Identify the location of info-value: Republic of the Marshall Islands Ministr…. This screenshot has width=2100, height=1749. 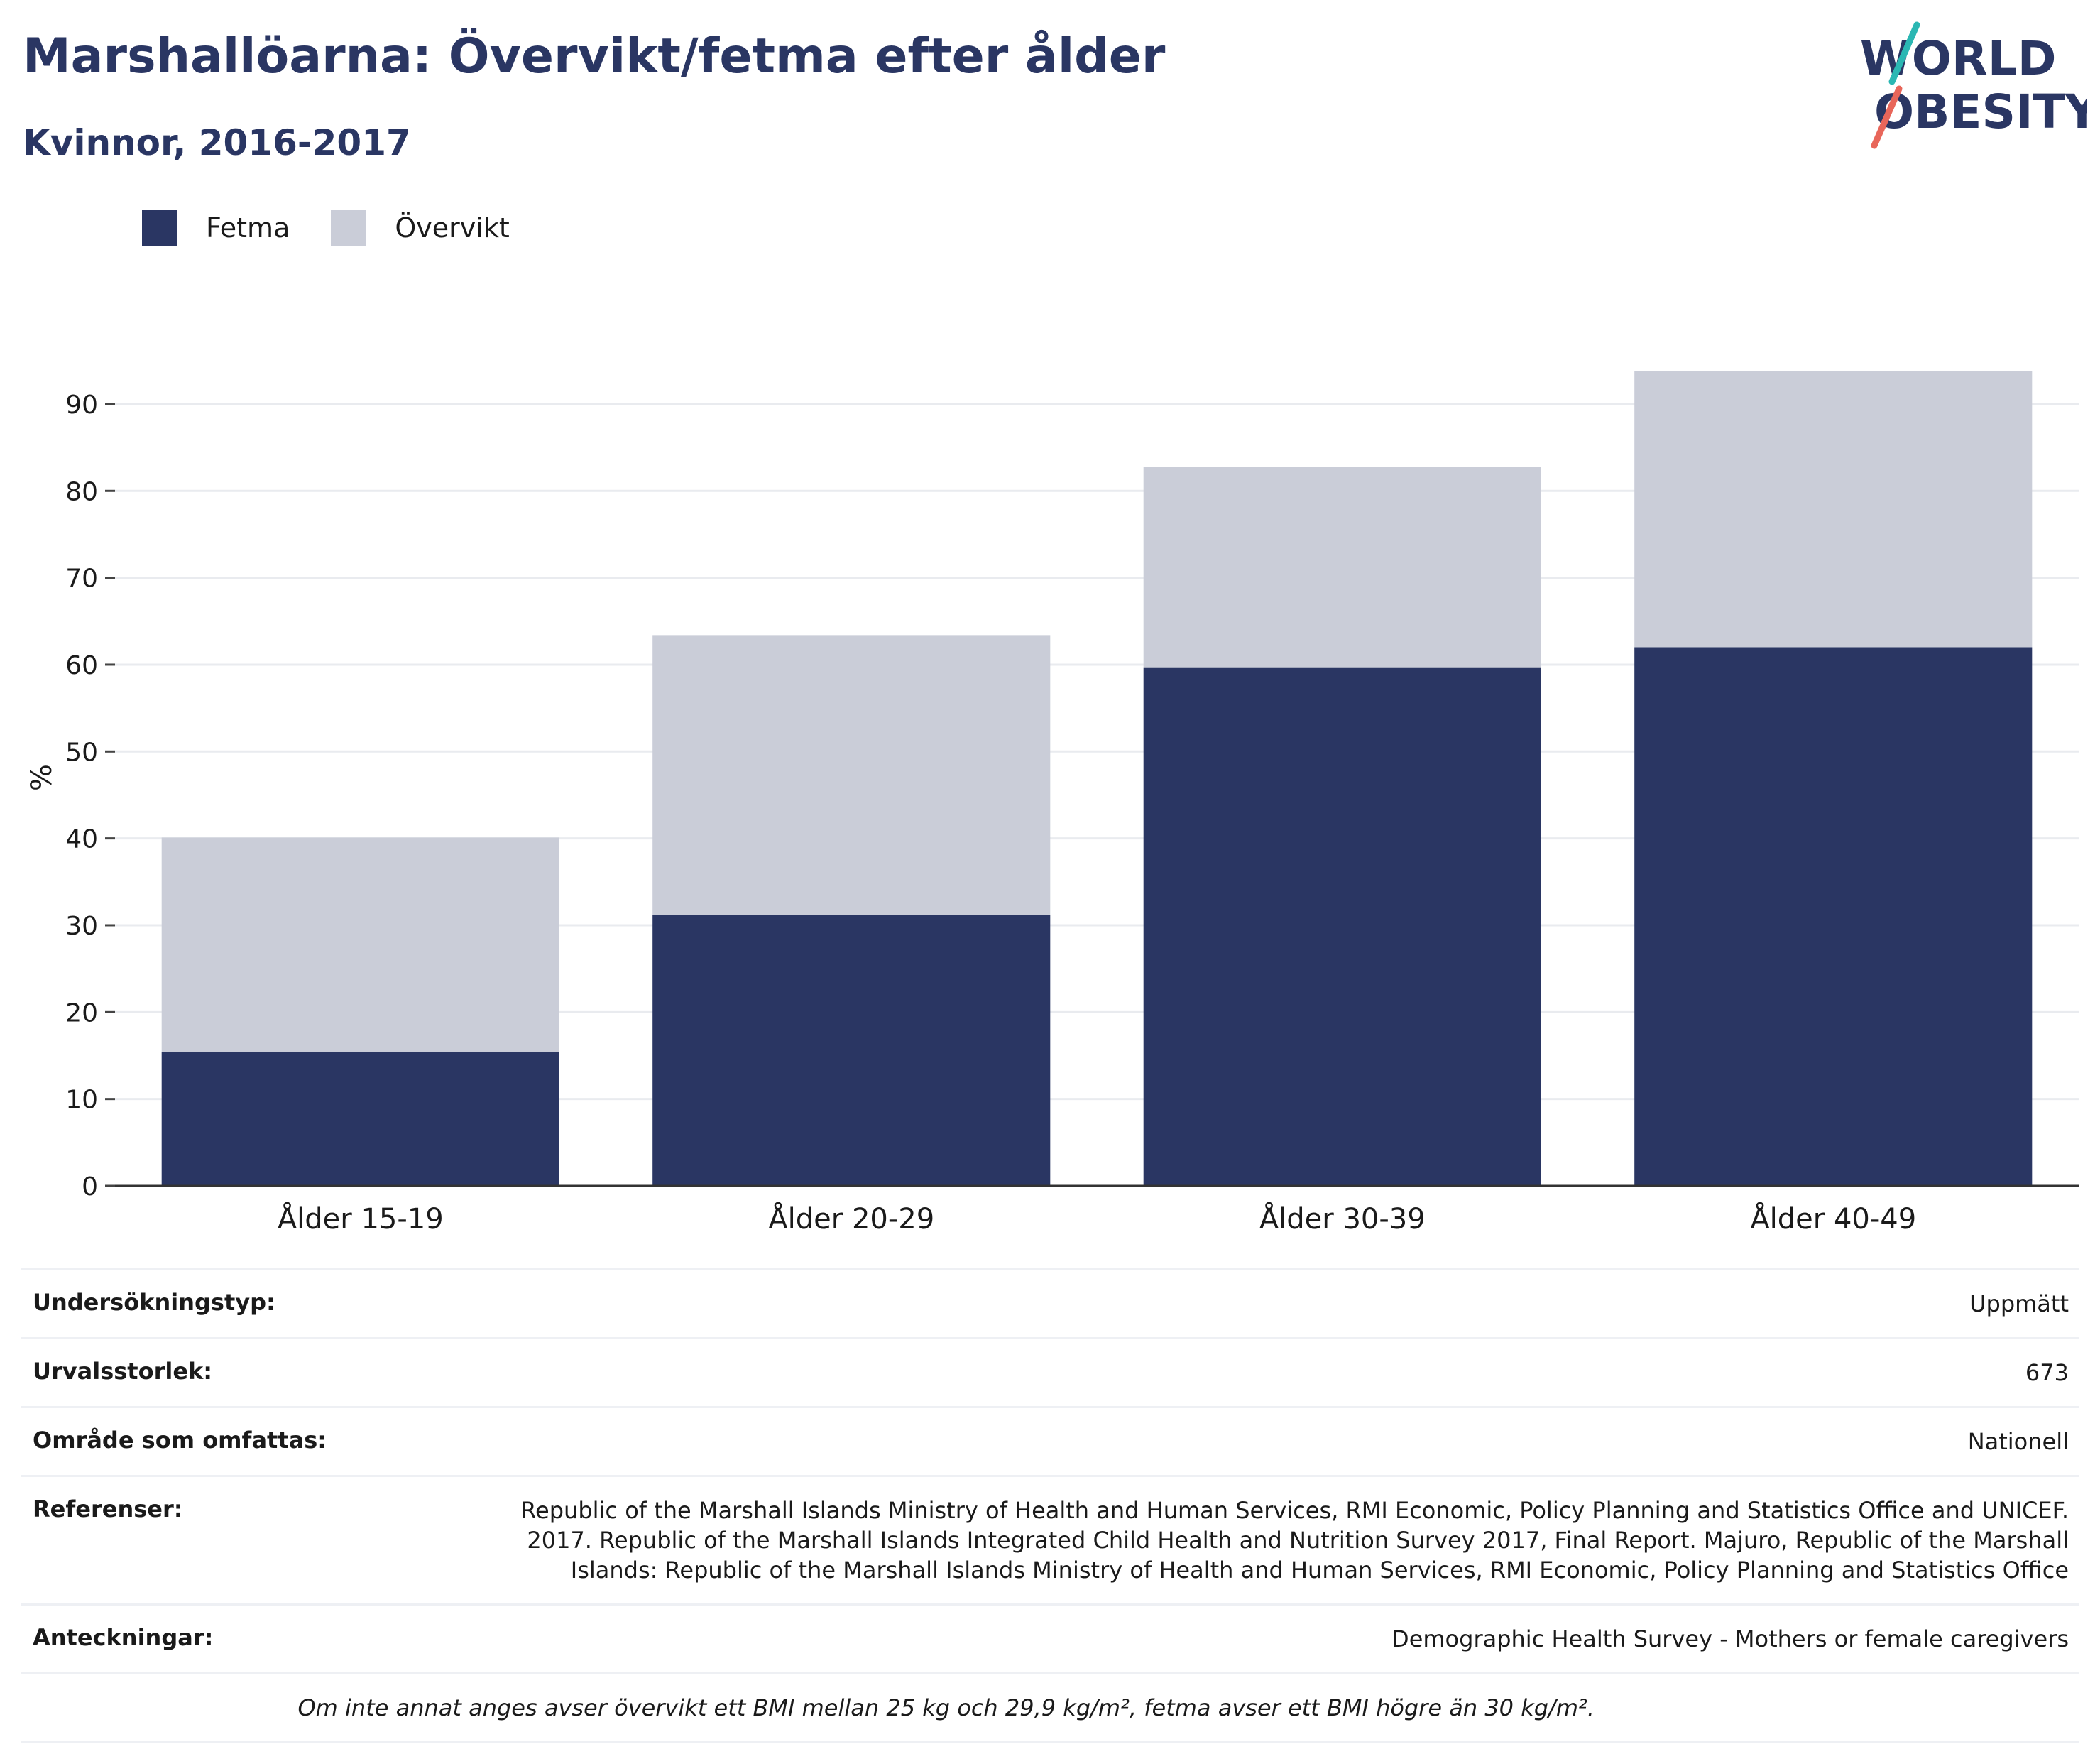
(1294, 1540).